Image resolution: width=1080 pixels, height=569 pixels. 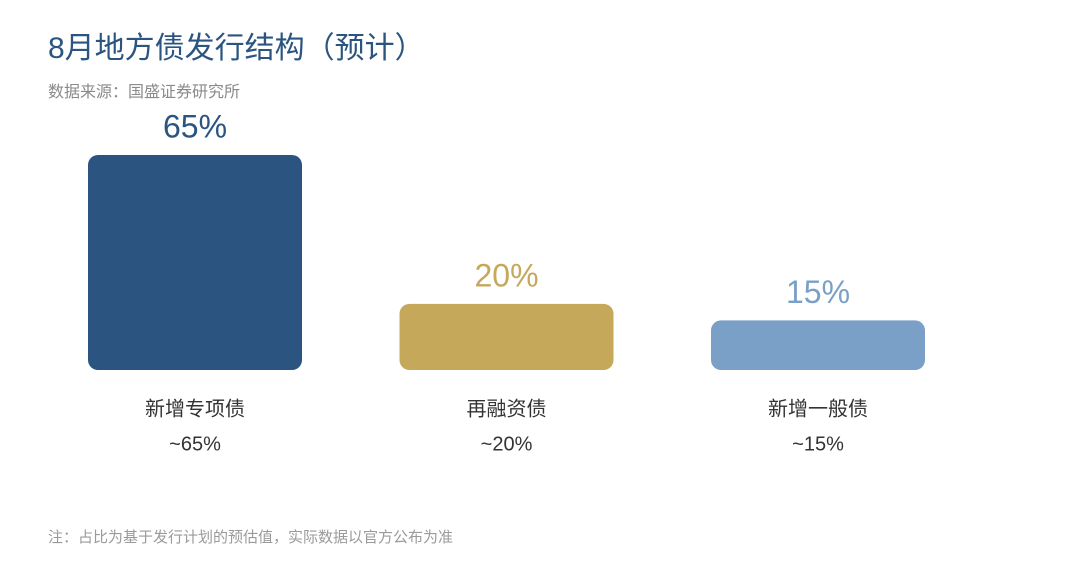 I want to click on category-label: 再融资债, so click(x=507, y=408).